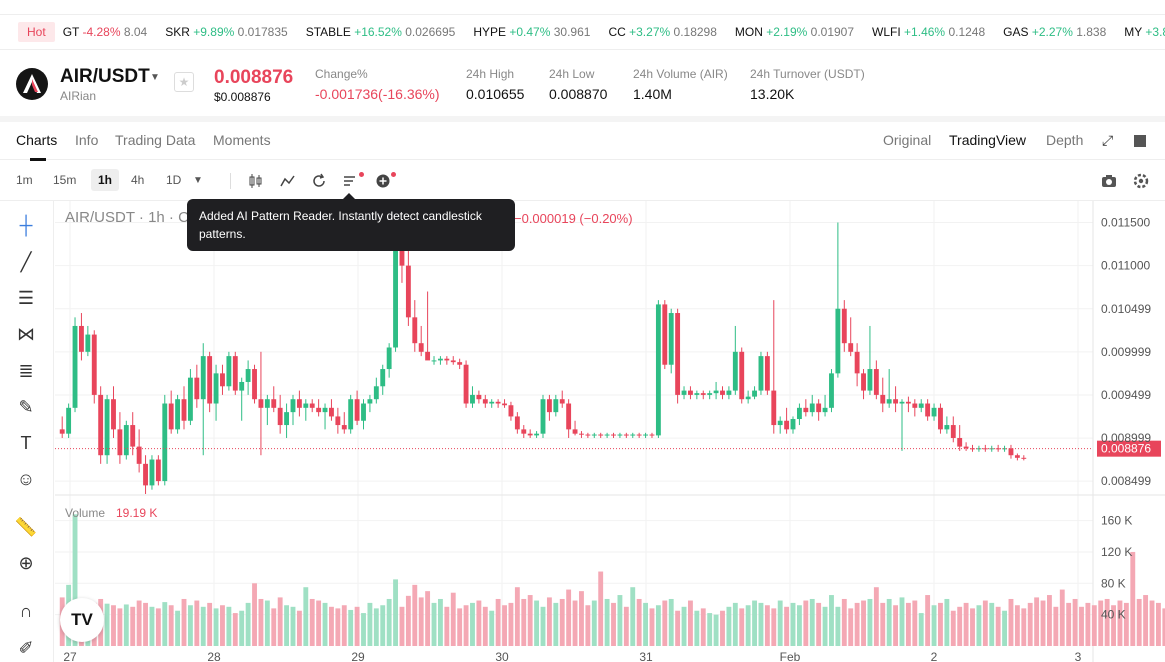  What do you see at coordinates (341, 74) in the screenshot?
I see `stat-label: Change%` at bounding box center [341, 74].